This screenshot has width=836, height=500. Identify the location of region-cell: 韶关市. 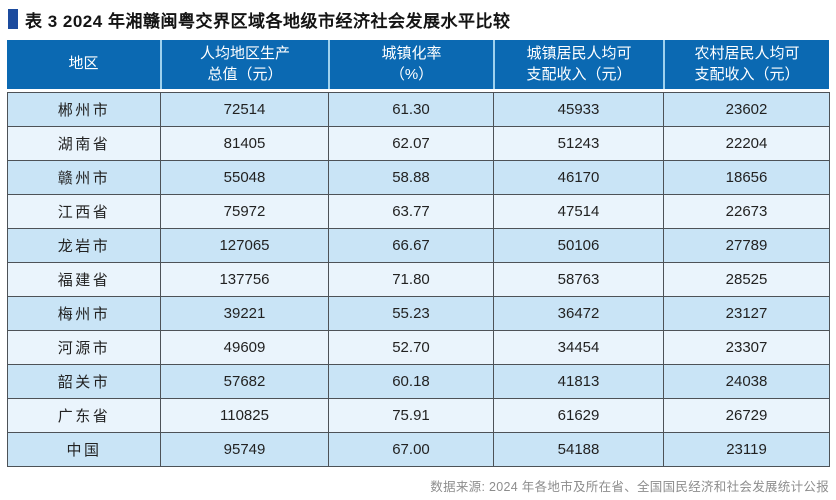
(84, 381).